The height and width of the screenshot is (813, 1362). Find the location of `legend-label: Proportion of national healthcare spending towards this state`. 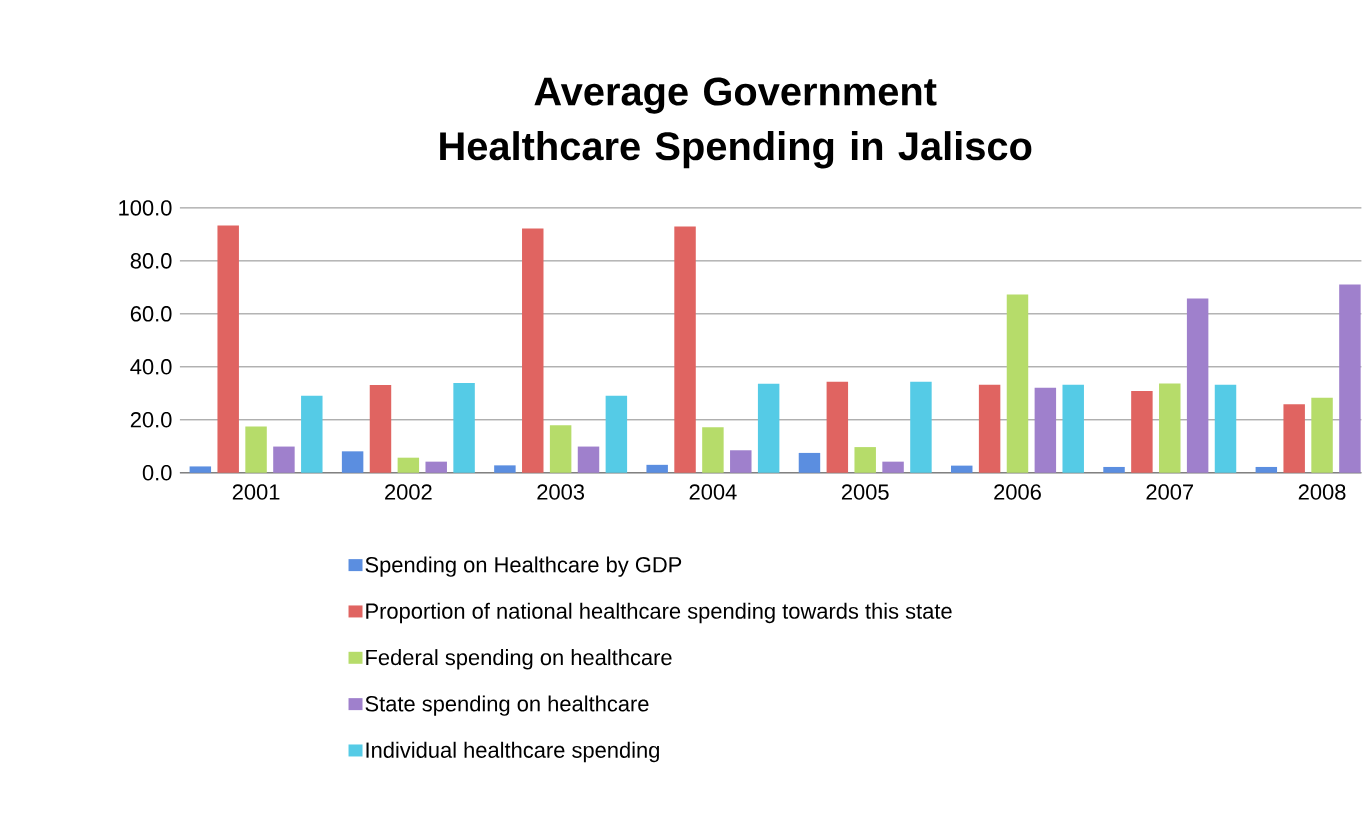

legend-label: Proportion of national healthcare spending towards this state is located at coordinates (659, 613).